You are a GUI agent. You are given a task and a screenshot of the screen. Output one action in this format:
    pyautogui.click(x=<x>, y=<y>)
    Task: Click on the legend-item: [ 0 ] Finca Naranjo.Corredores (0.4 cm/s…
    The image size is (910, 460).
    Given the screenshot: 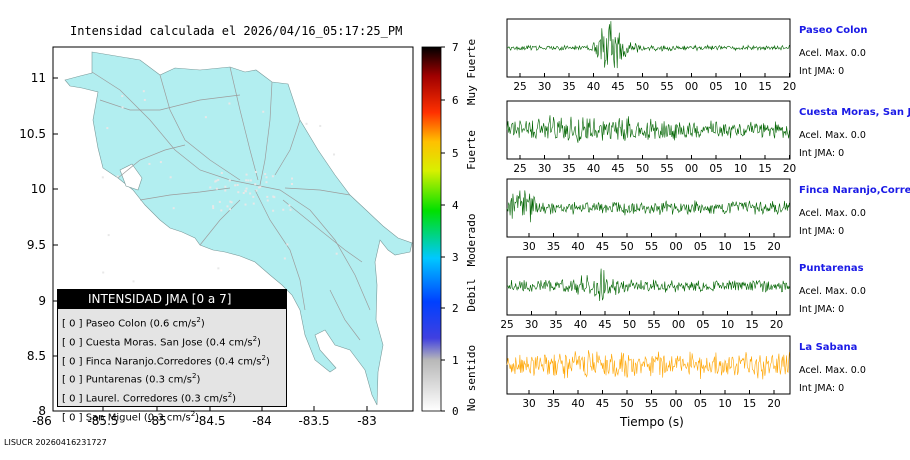 What is the action you would take?
    pyautogui.click(x=166, y=360)
    